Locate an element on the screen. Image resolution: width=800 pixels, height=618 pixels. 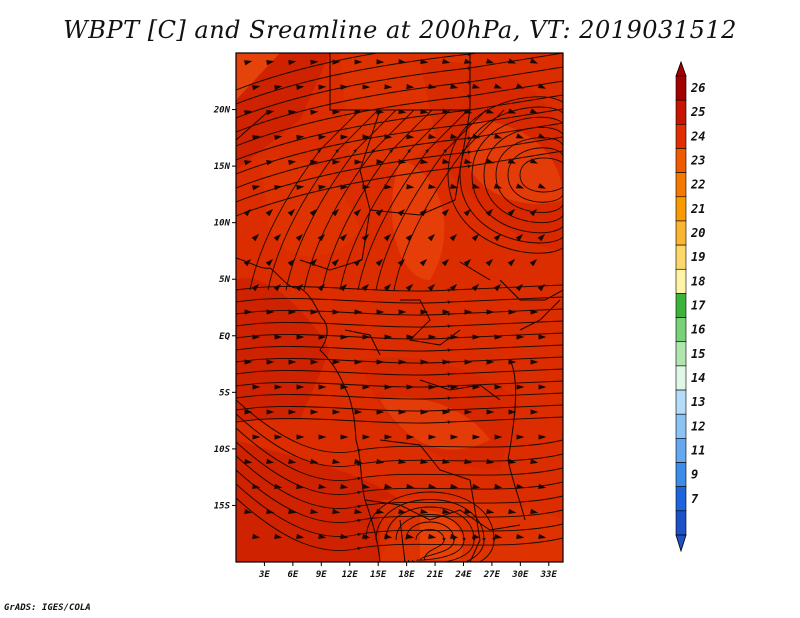
y-tick-label: 5N is located at coordinates (224, 280).